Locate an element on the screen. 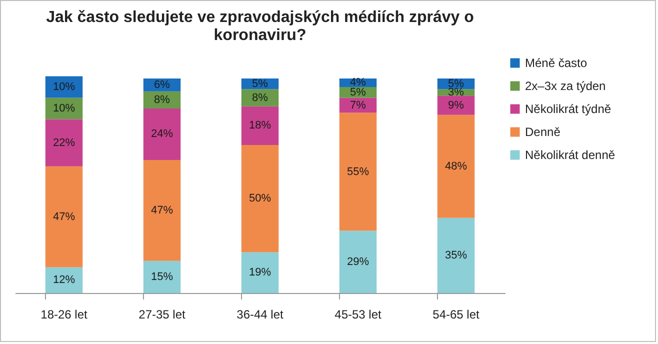 The height and width of the screenshot is (344, 658). data-label: 29% is located at coordinates (358, 262).